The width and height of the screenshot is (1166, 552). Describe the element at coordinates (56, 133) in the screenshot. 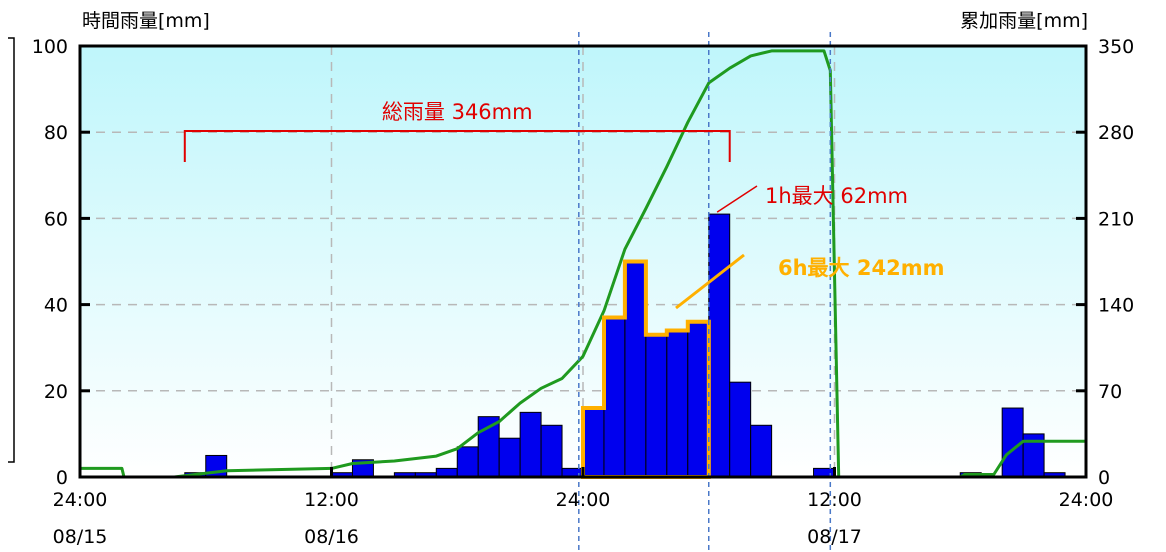

I see `left-tick-label: 80` at that location.